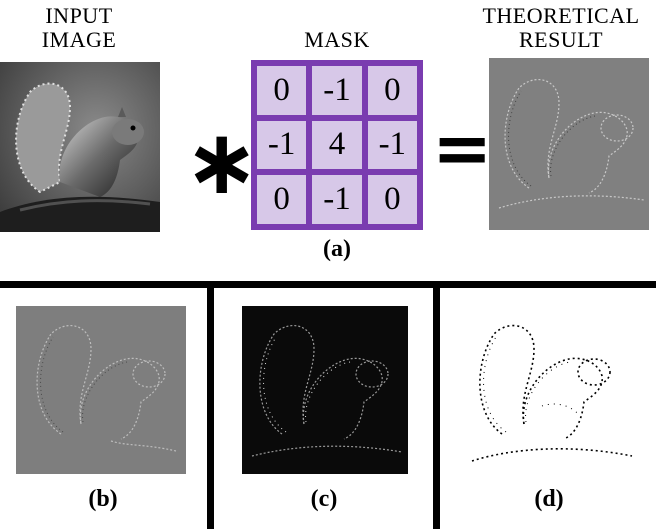  I want to click on result-image-d, so click(550, 391).